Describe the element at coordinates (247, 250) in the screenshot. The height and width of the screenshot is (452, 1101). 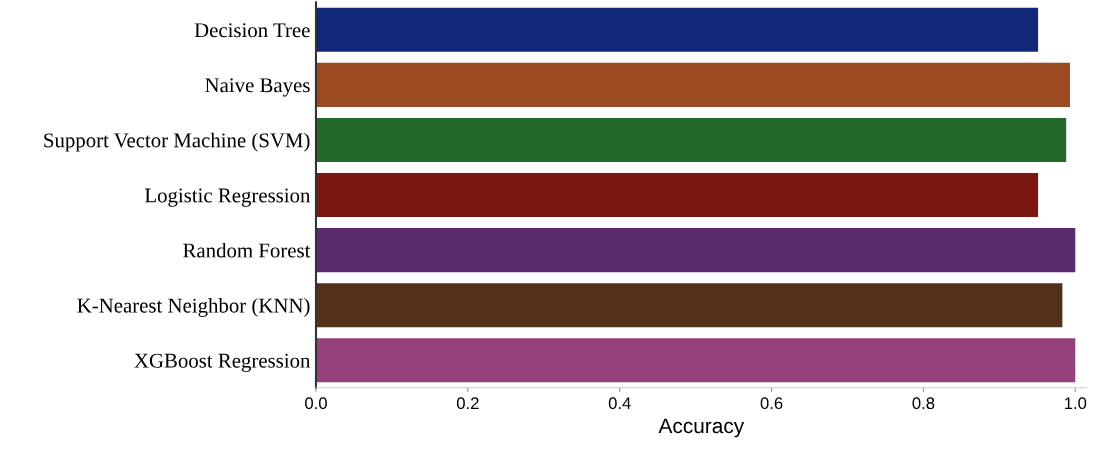
I see `y-tick-label: Random Forest` at that location.